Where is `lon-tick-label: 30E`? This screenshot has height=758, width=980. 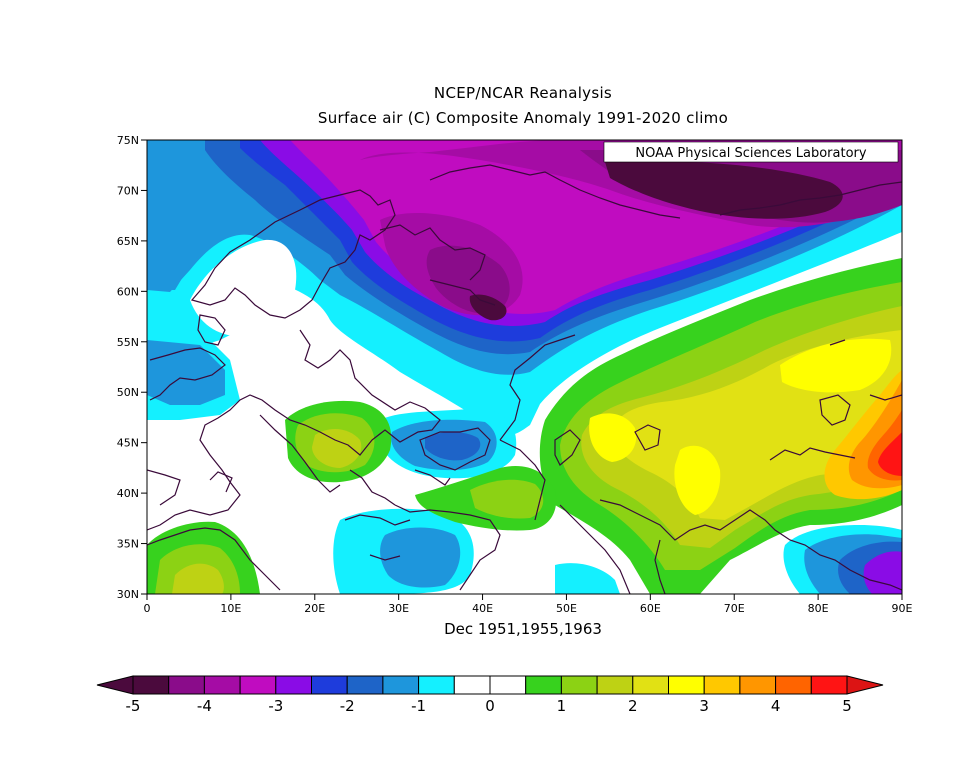
lon-tick-label: 30E is located at coordinates (398, 608).